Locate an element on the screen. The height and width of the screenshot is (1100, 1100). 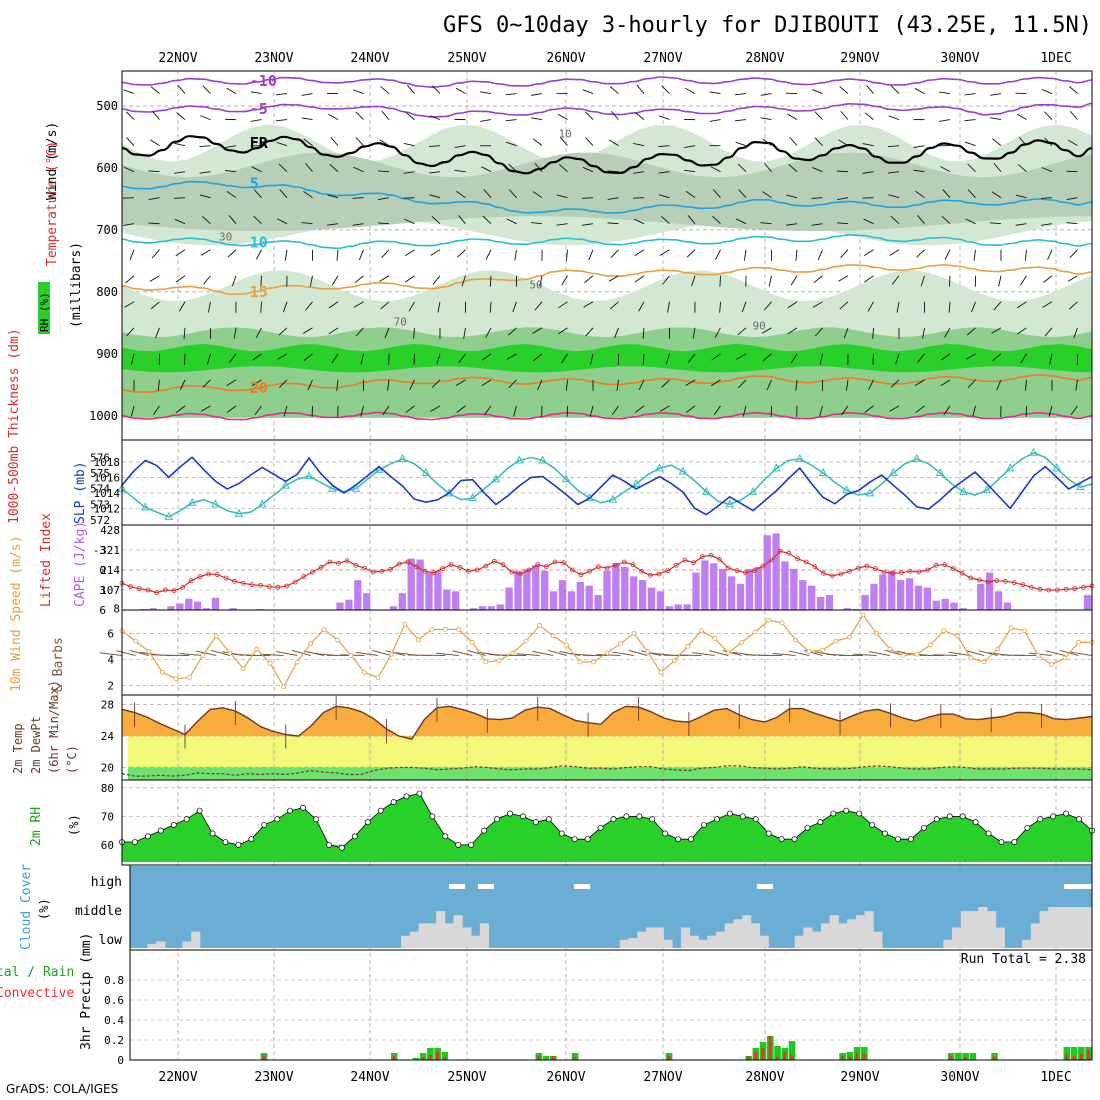
top-date-label: 28NOV is located at coordinates (764, 58).